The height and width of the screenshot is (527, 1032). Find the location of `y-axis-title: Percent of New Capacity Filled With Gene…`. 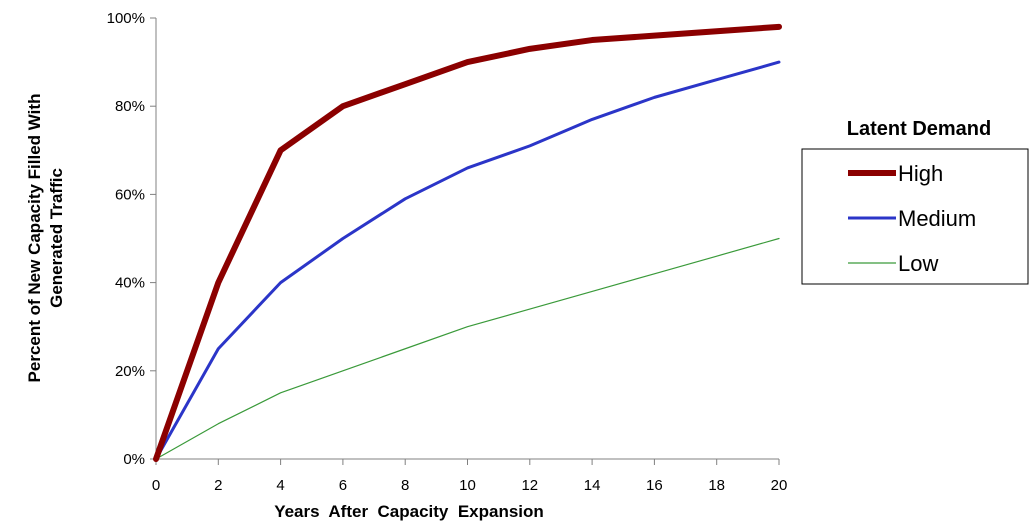

y-axis-title: Percent of New Capacity Filled With Gene… is located at coordinates (45, 238).